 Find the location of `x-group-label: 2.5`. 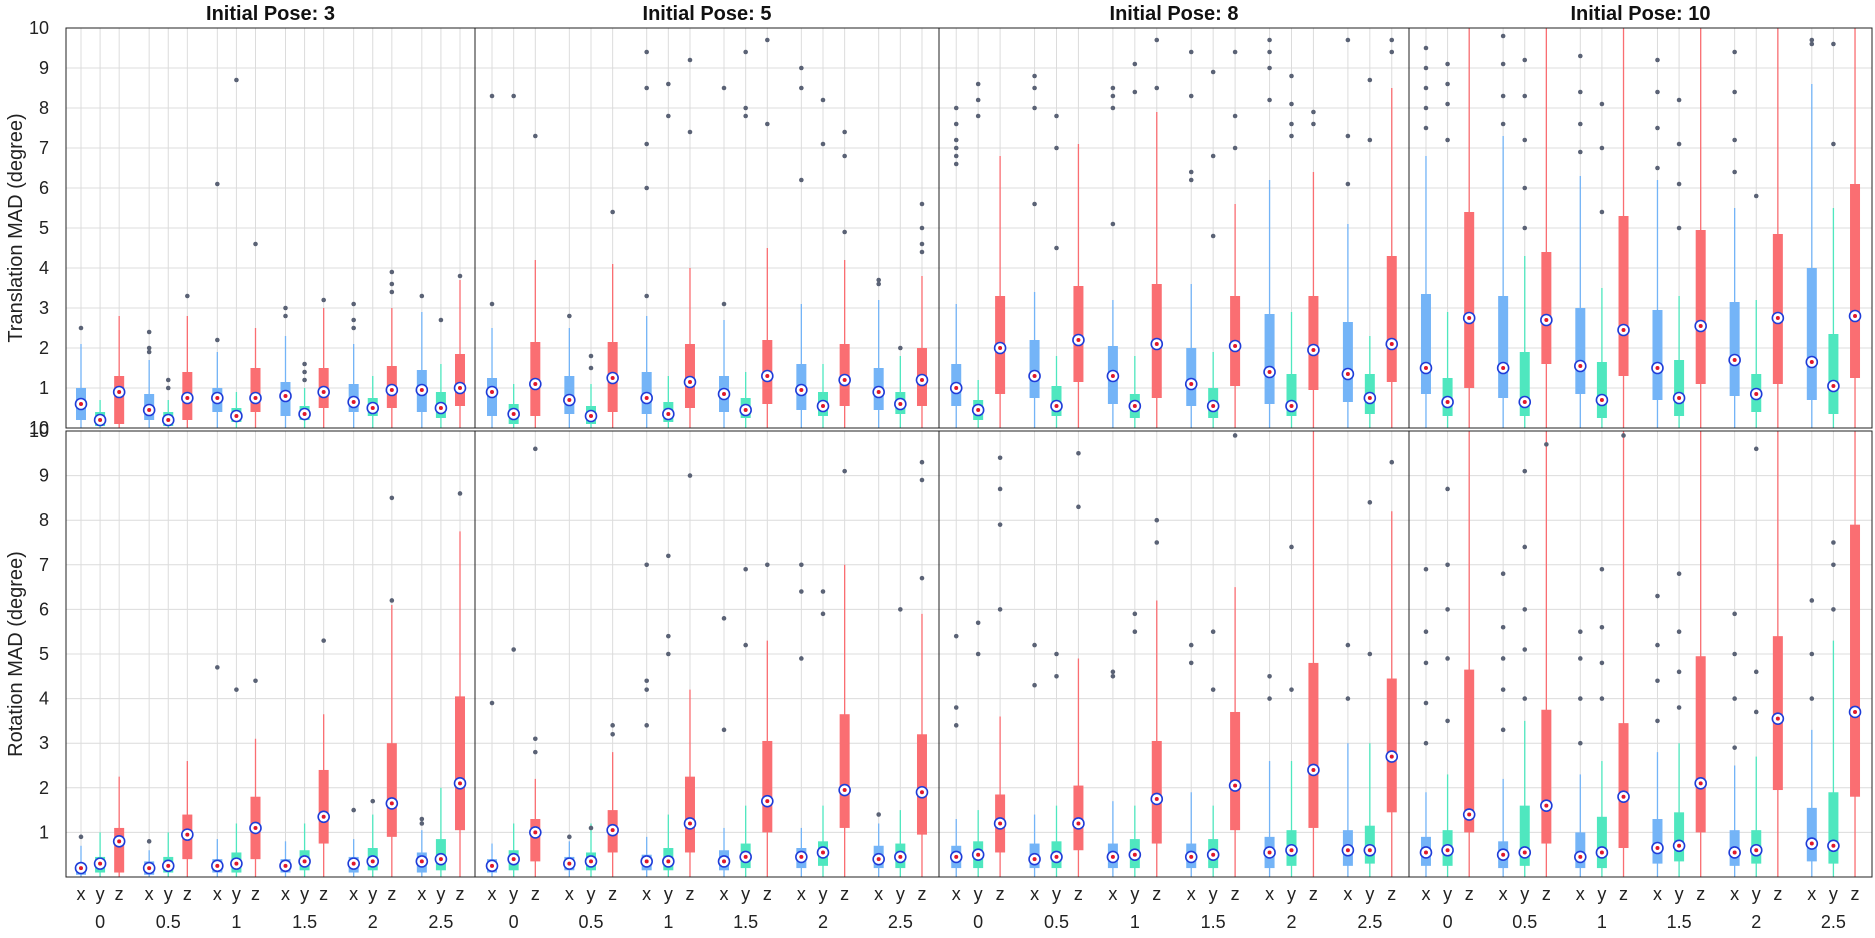

x-group-label: 2.5 is located at coordinates (440, 922).